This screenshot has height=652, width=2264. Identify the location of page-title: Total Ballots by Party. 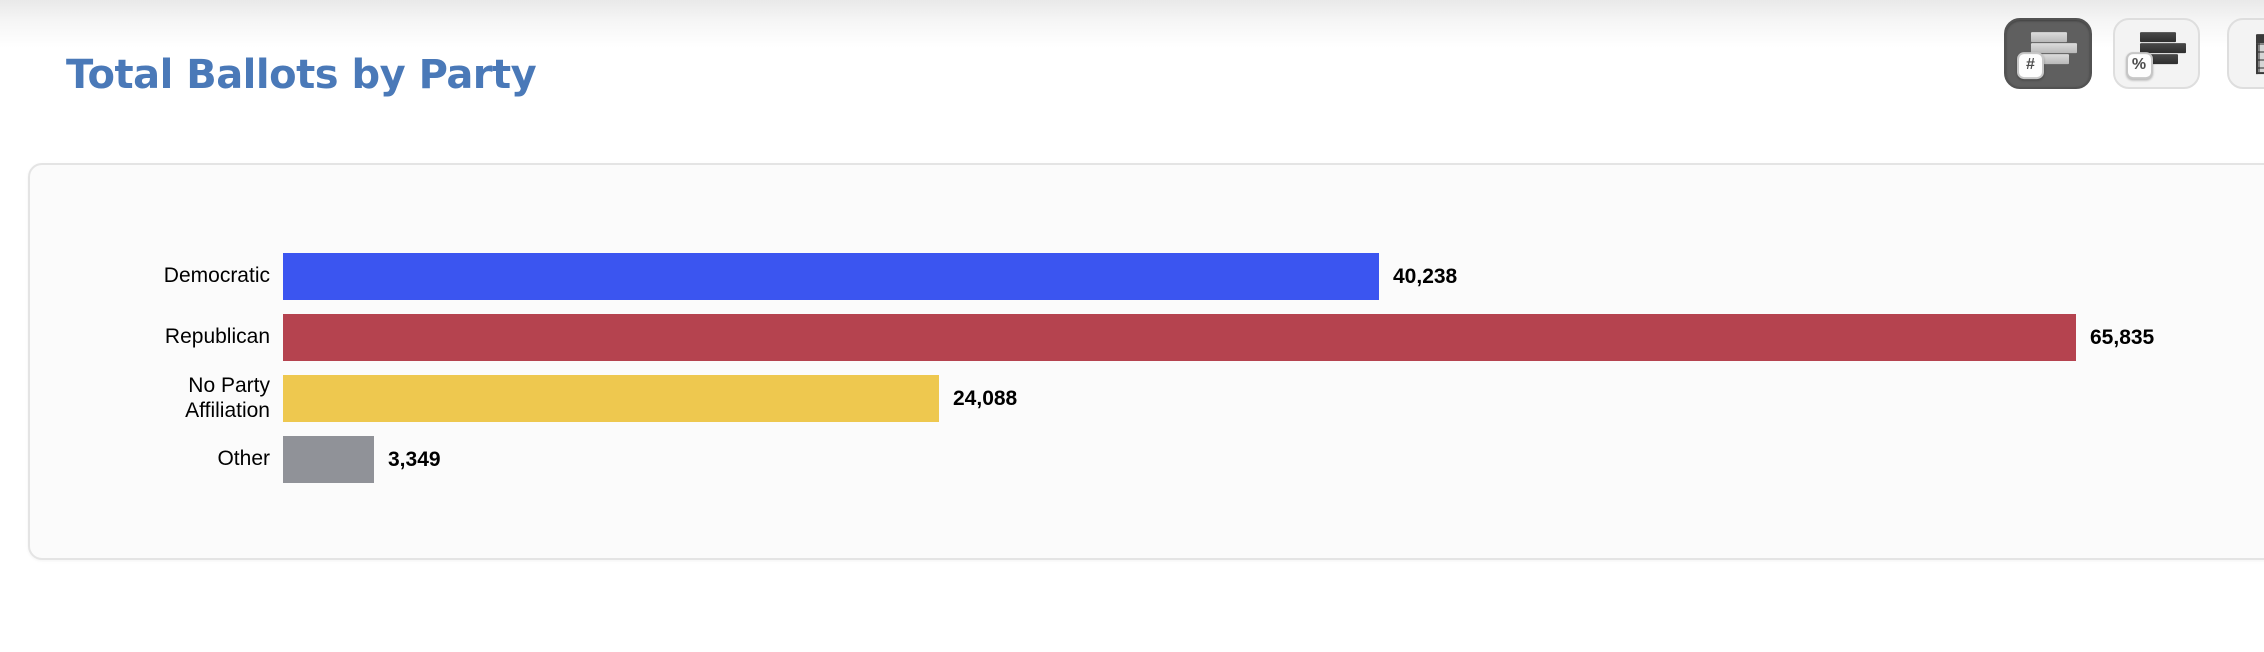
(301, 75).